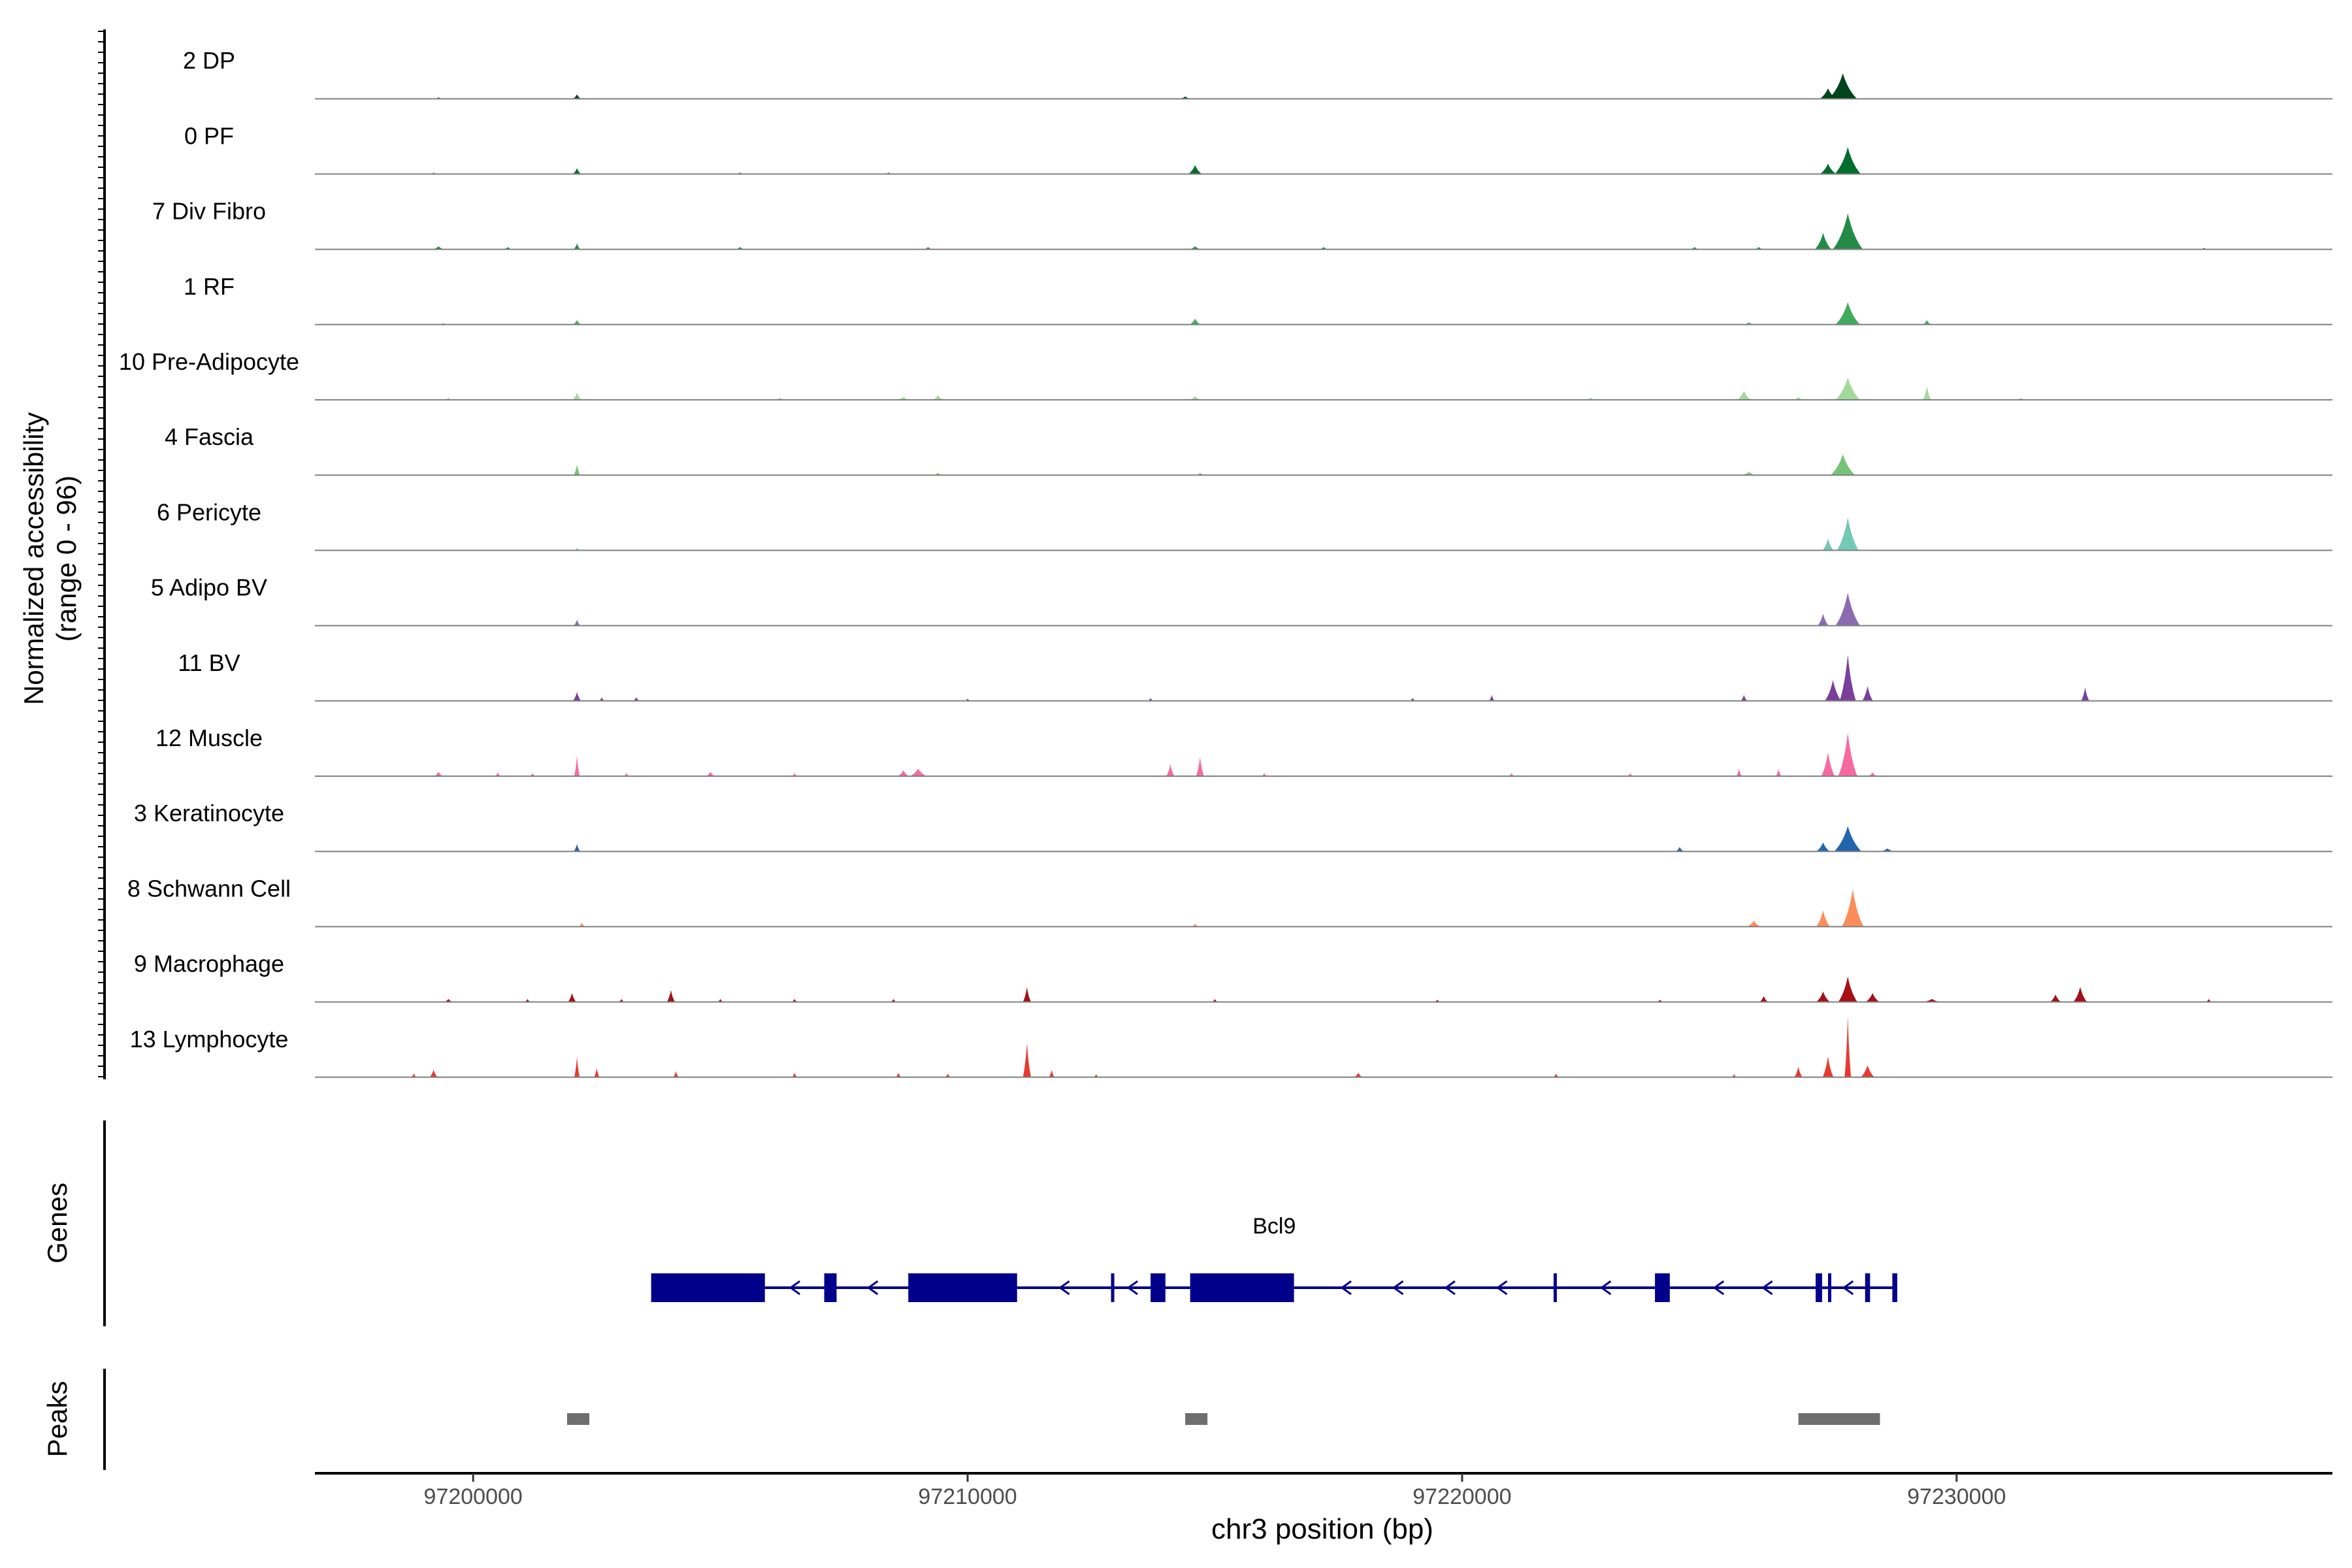  What do you see at coordinates (33, 558) in the screenshot?
I see `y-axis-label: Normalized accessibility` at bounding box center [33, 558].